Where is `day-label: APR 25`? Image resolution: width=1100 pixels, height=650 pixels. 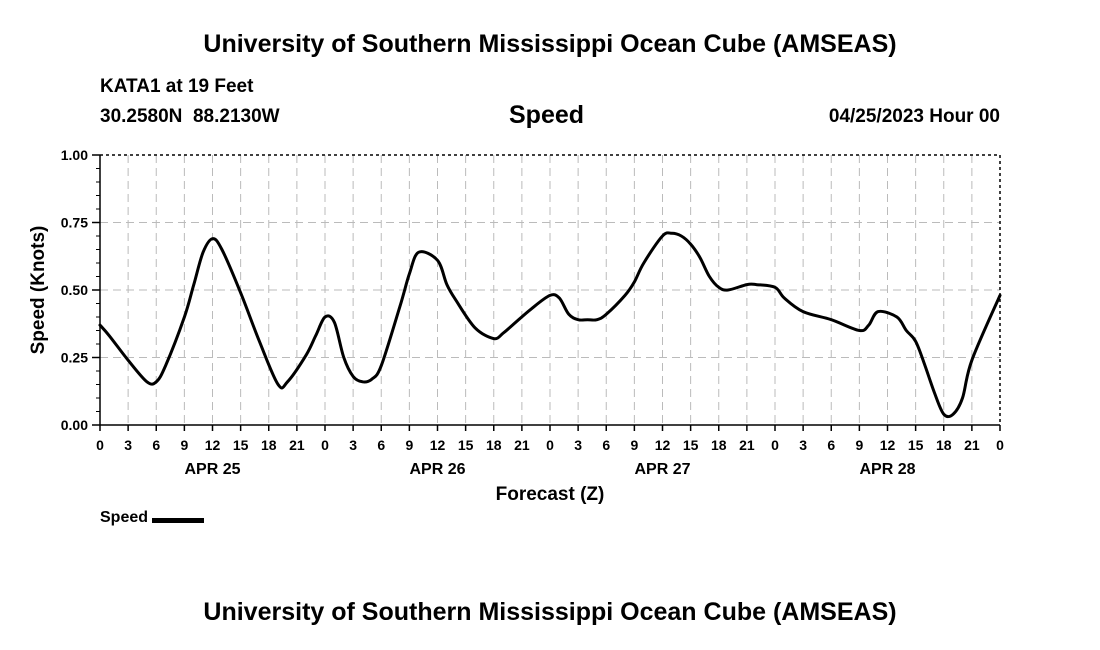 day-label: APR 25 is located at coordinates (212, 469).